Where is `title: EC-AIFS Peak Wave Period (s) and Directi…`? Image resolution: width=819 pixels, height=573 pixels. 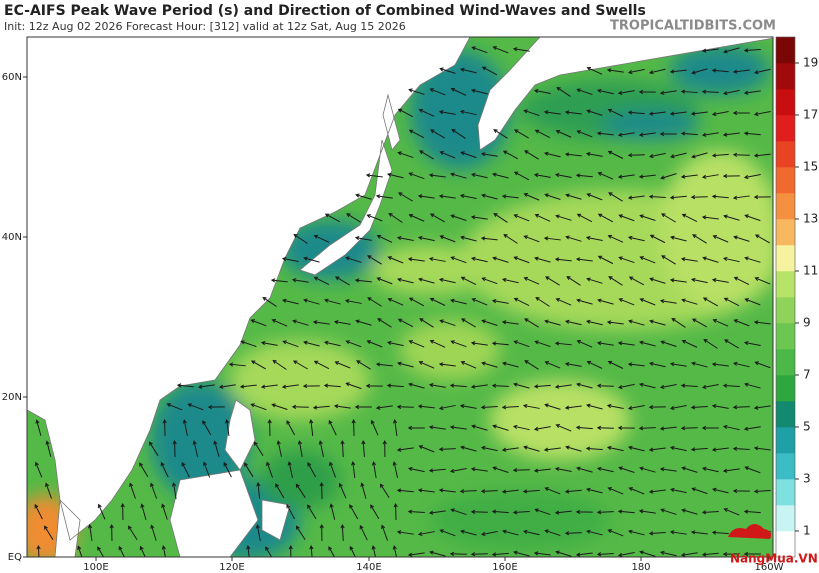 title: EC-AIFS Peak Wave Period (s) and Directi… is located at coordinates (325, 11).